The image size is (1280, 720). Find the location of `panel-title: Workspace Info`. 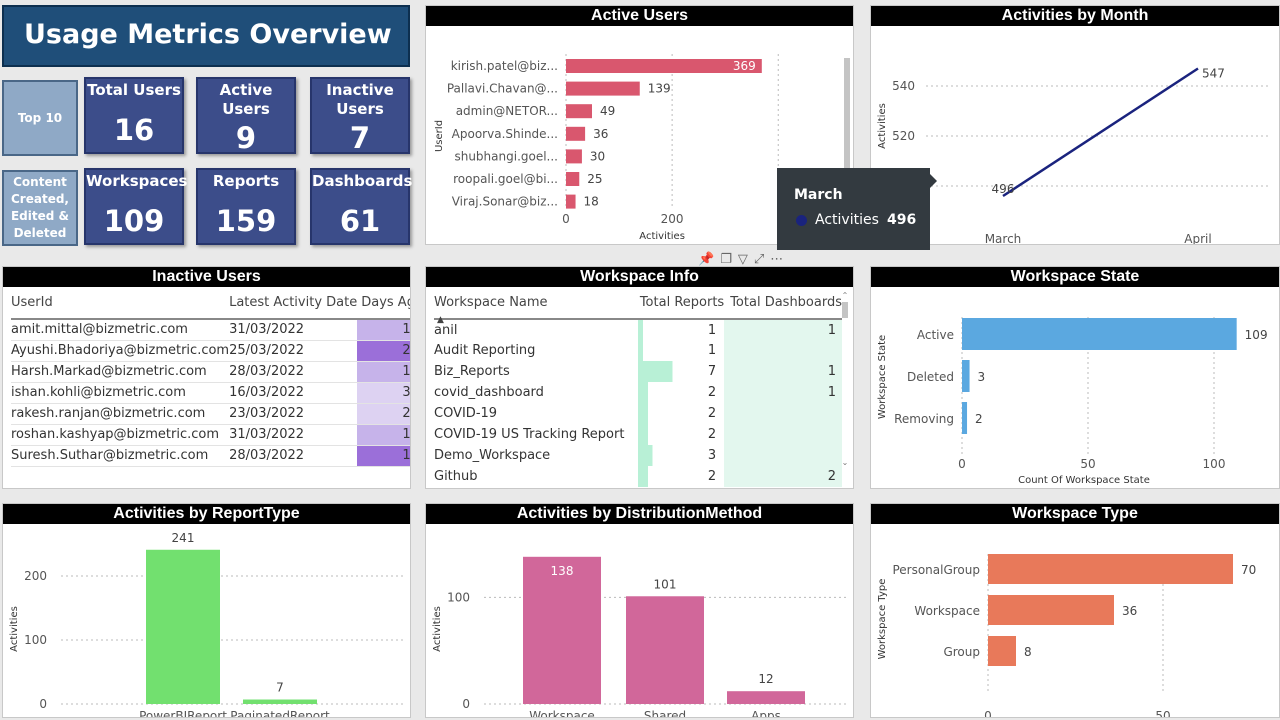

panel-title: Workspace Info is located at coordinates (639, 277).